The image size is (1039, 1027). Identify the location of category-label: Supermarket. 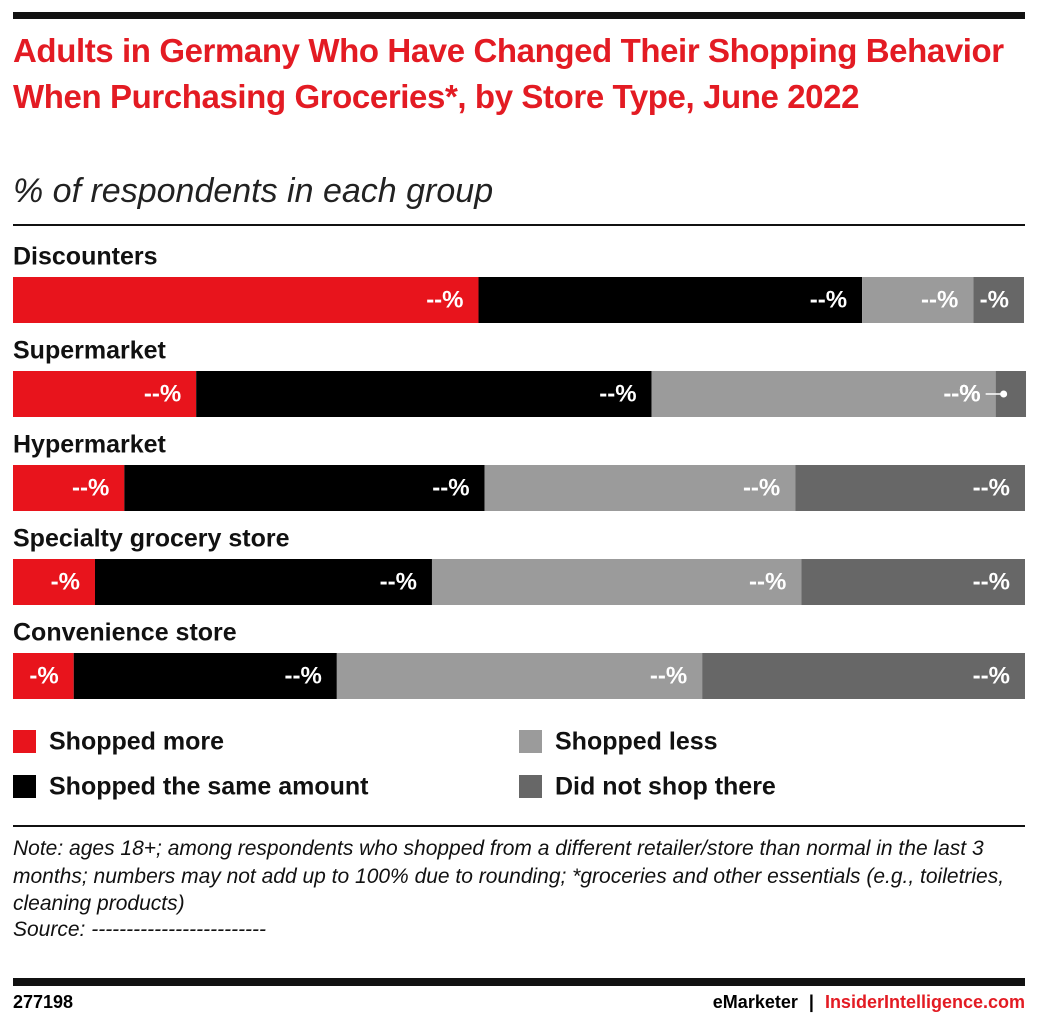
(90, 351).